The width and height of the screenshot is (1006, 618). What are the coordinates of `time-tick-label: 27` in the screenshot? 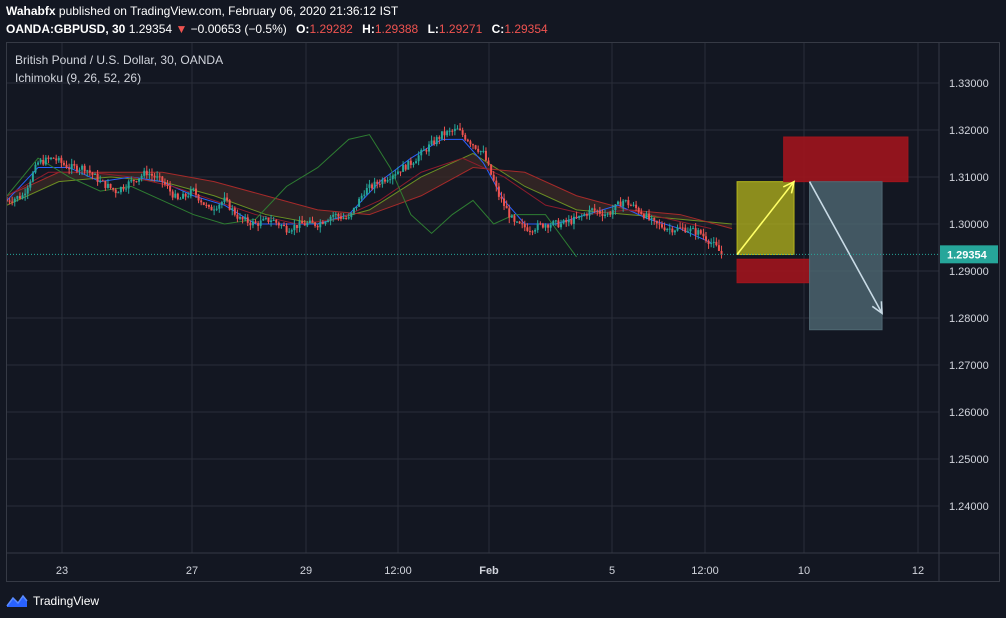 It's located at (192, 571).